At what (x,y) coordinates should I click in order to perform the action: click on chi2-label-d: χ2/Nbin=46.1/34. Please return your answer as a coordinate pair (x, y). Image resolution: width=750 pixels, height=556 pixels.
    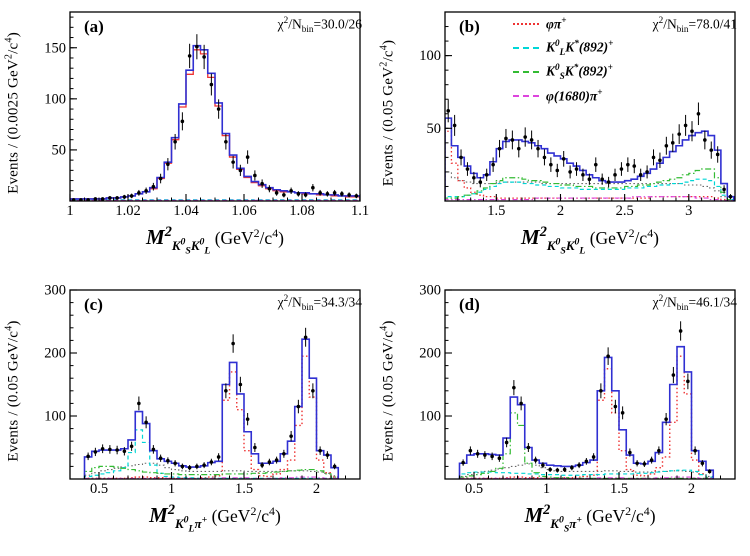
    Looking at the image, I should click on (694, 303).